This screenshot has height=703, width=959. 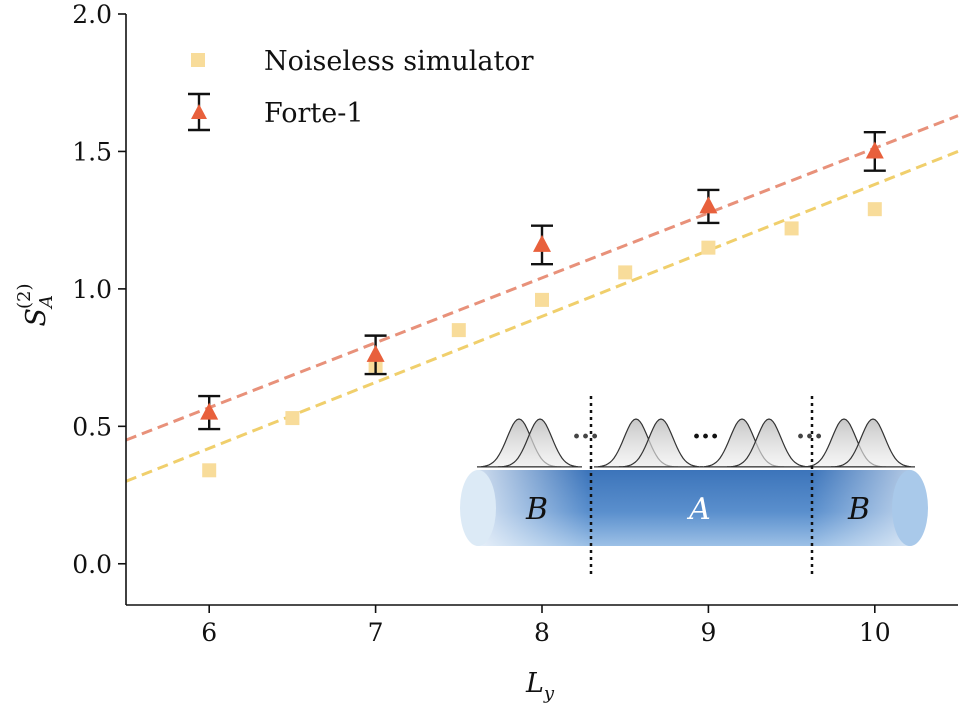 I want to click on region-label-a: A, so click(x=698, y=509).